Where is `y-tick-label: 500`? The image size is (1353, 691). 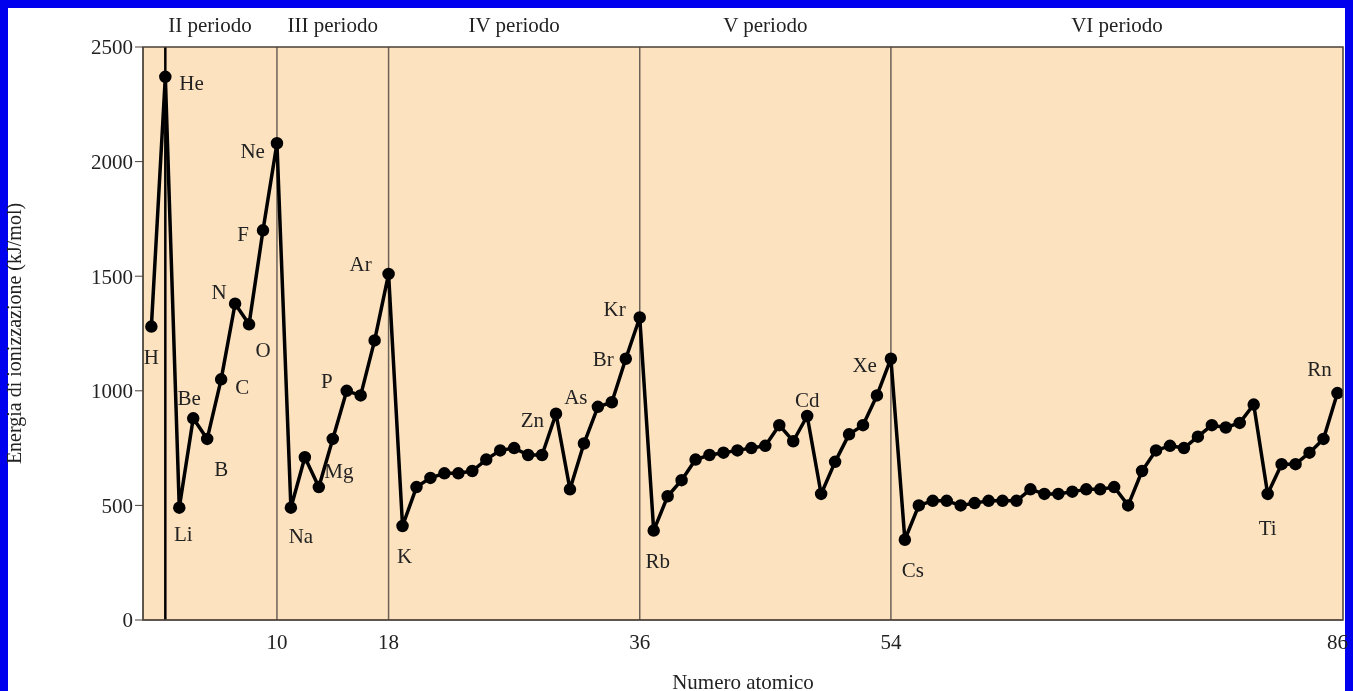
y-tick-label: 500 is located at coordinates (117, 505).